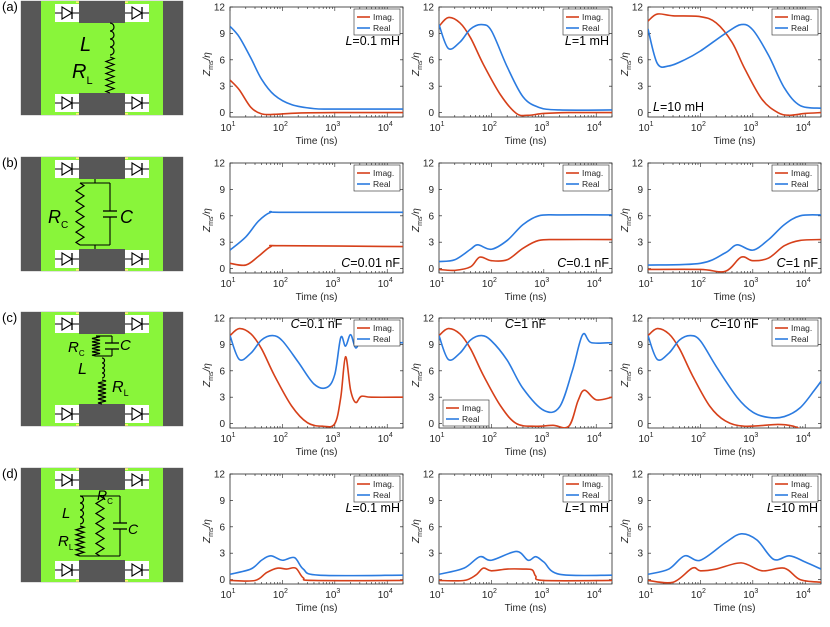 Image resolution: width=830 pixels, height=627 pixels. What do you see at coordinates (792, 508) in the screenshot?
I see `parameter-annotation: L=10 mH` at bounding box center [792, 508].